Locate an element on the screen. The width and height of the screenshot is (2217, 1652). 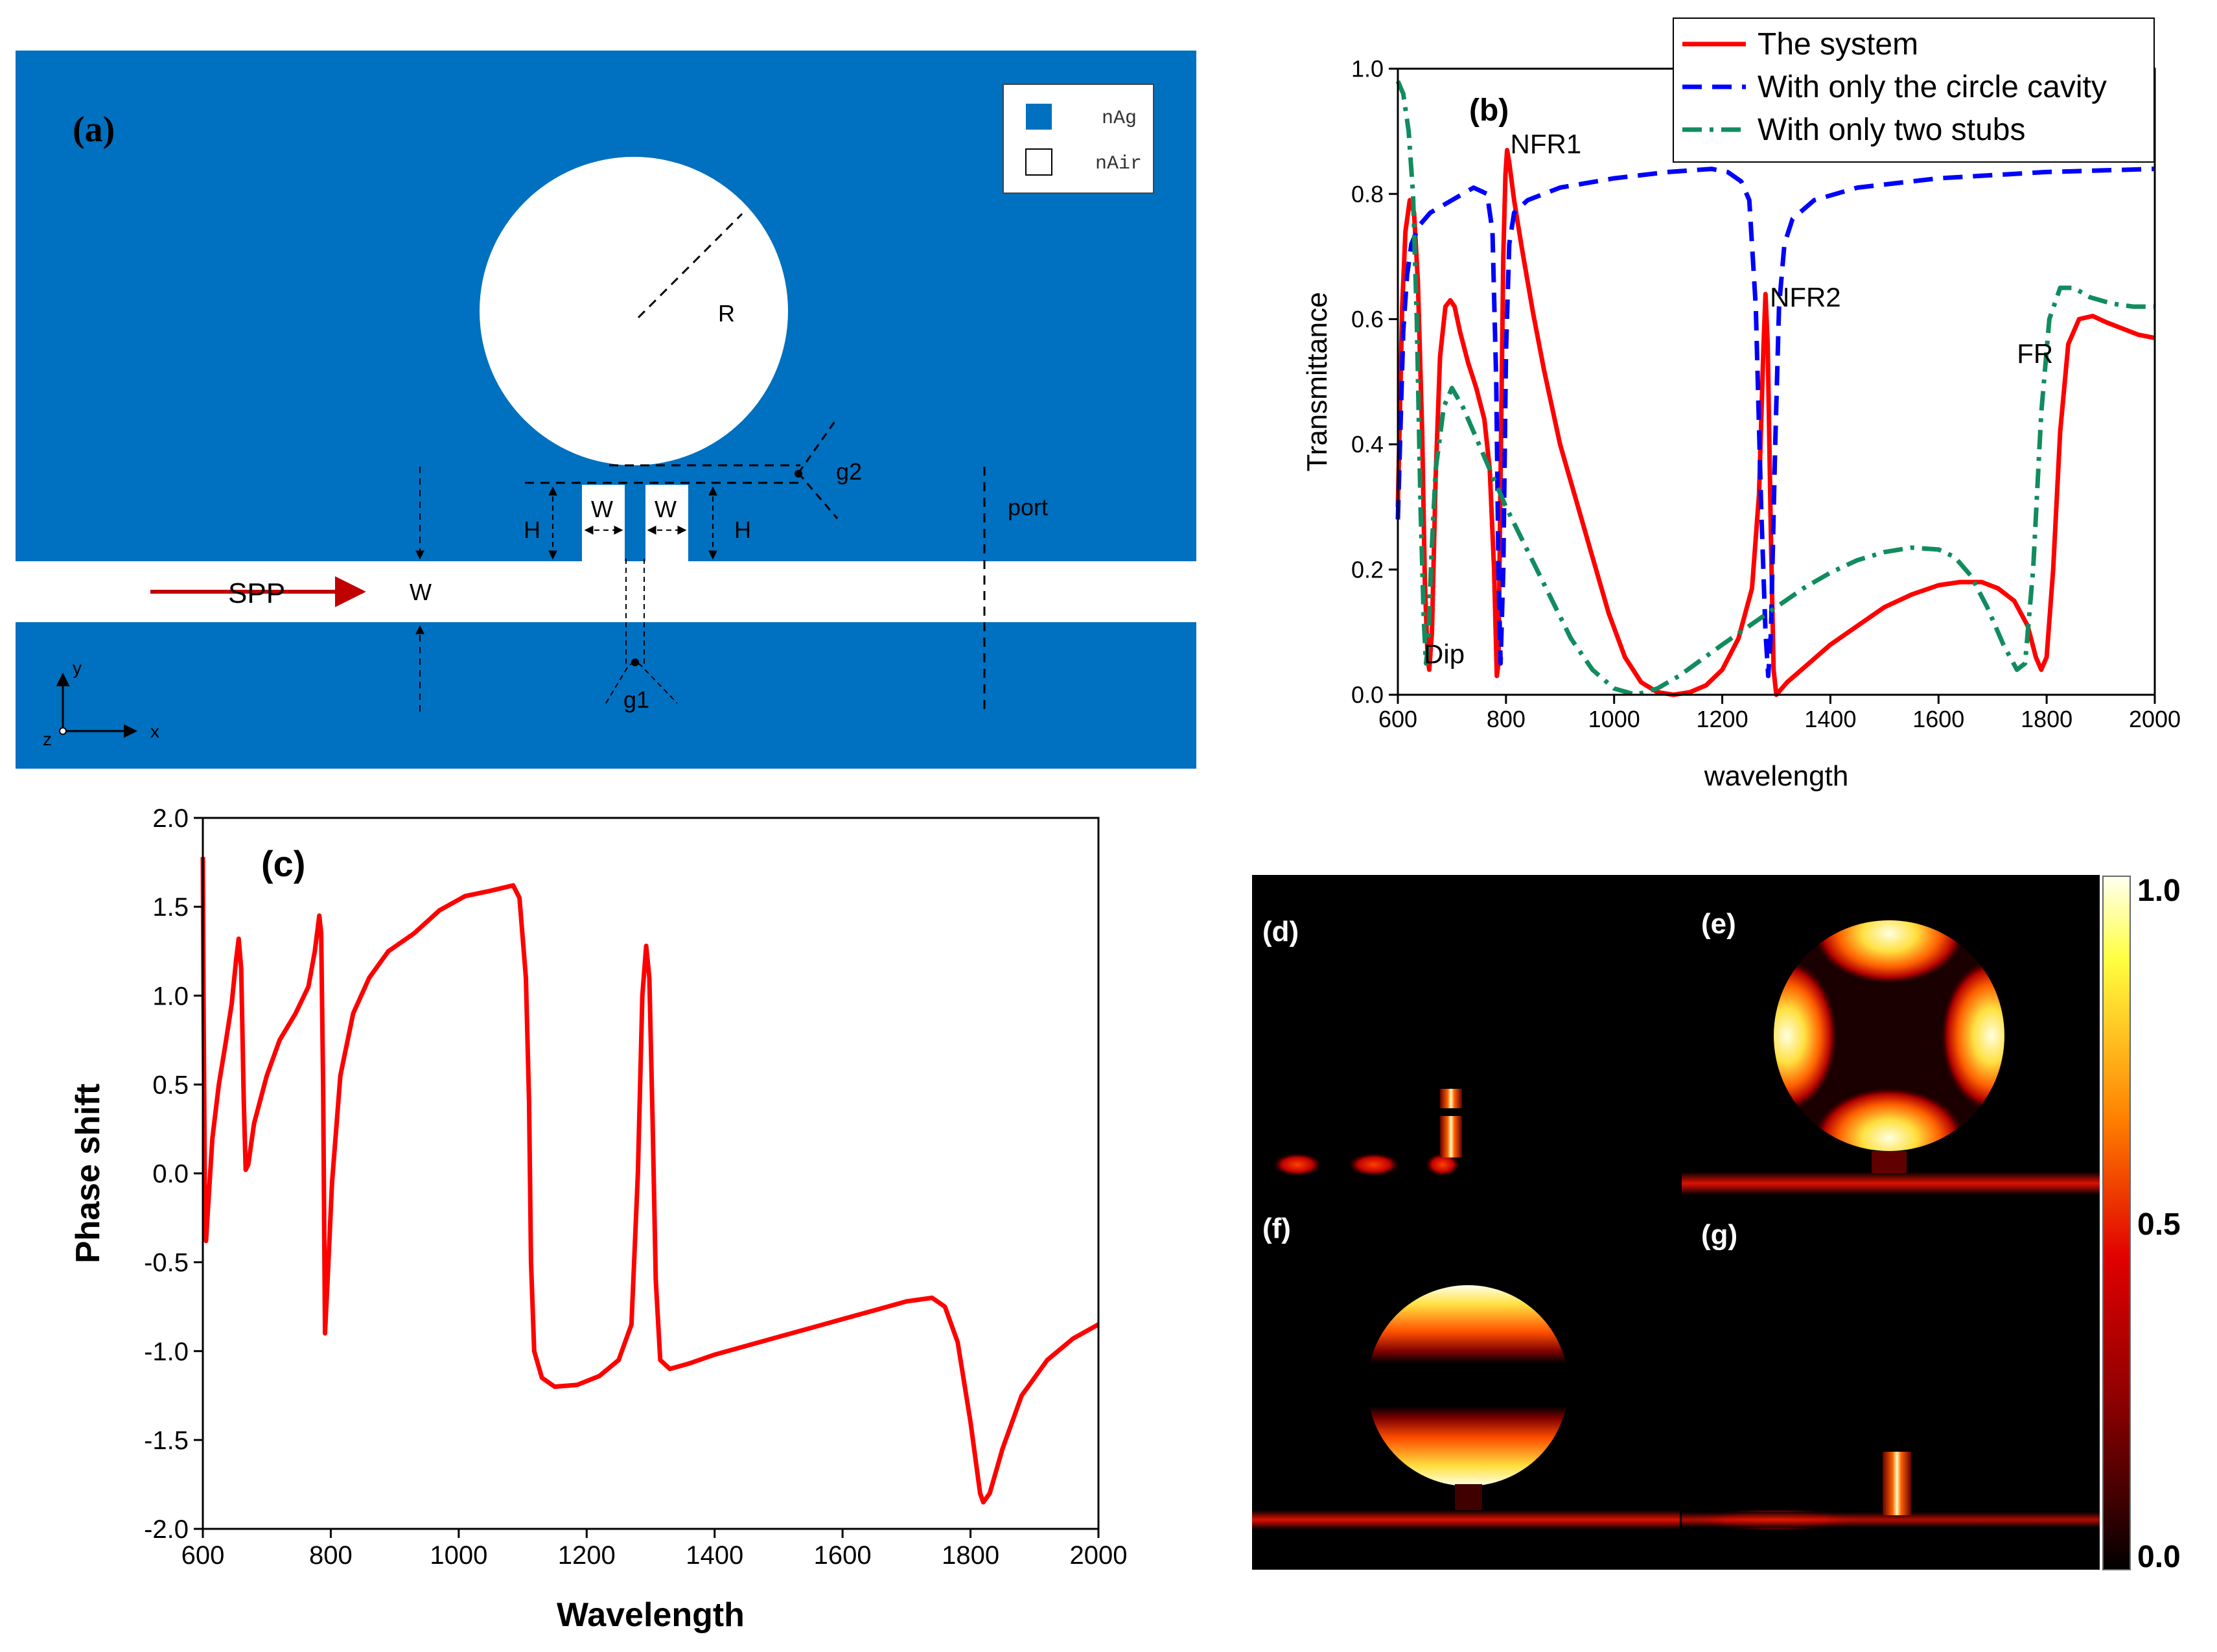
h-right-label: H is located at coordinates (742, 530).